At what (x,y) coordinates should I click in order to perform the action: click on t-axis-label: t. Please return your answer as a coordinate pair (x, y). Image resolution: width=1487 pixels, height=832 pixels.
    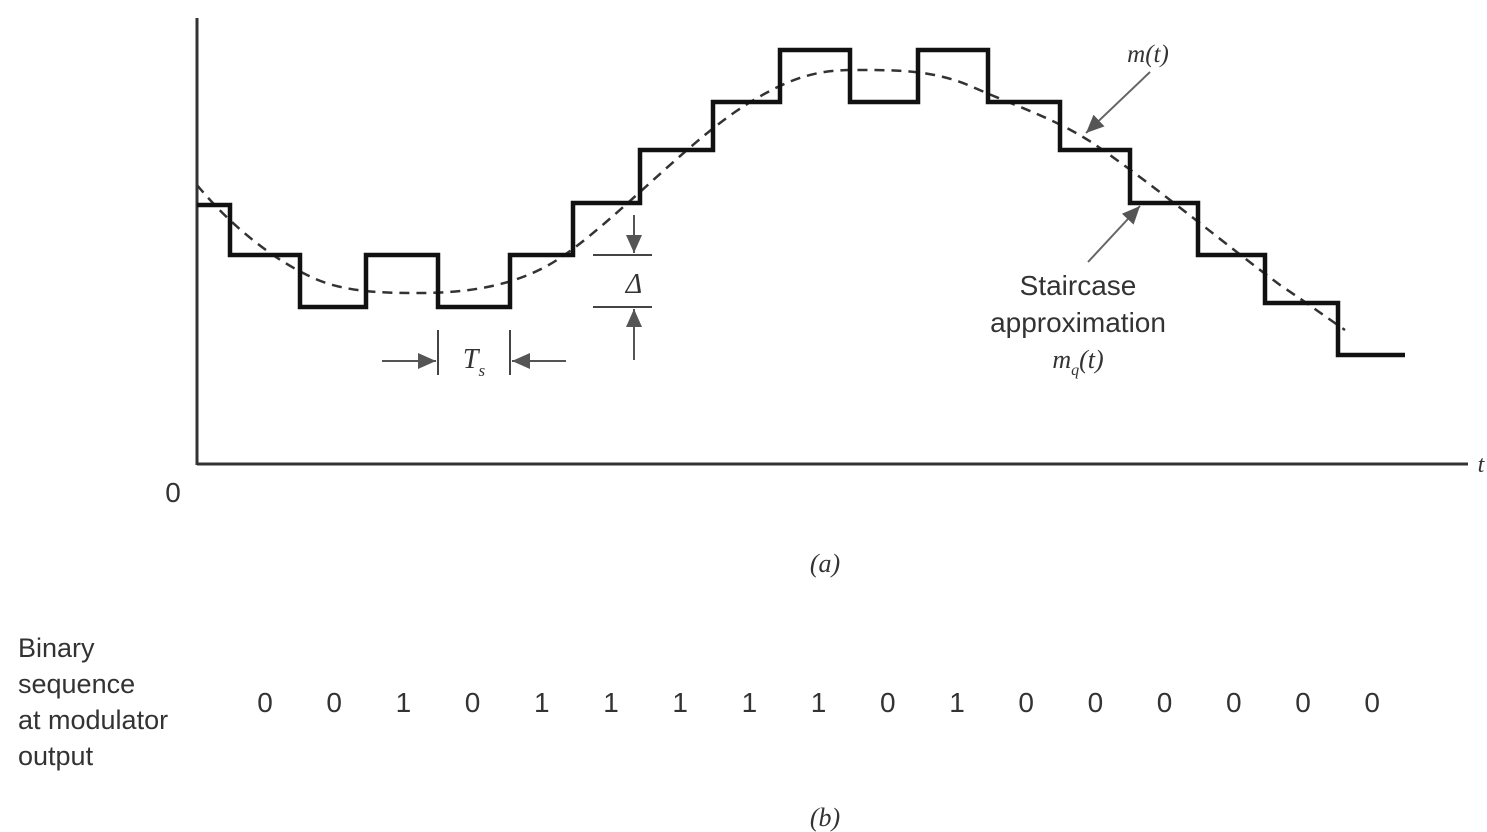
    Looking at the image, I should click on (1482, 465).